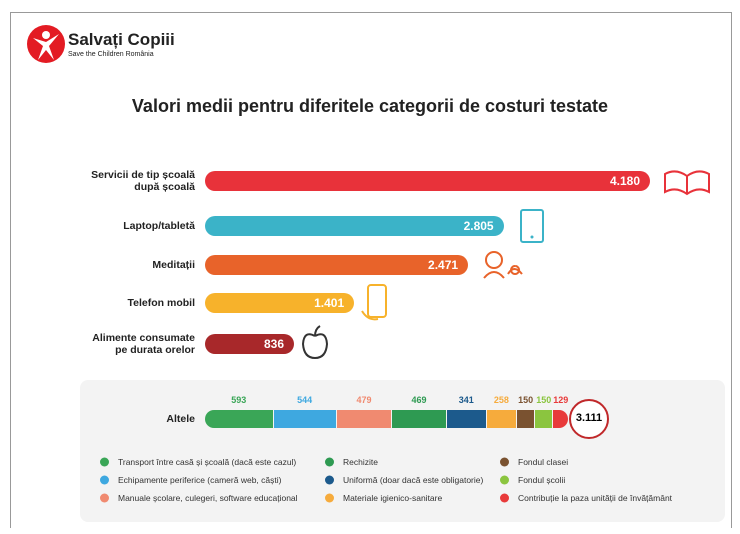 The image size is (740, 534). I want to click on icon-apple, so click(315, 342).